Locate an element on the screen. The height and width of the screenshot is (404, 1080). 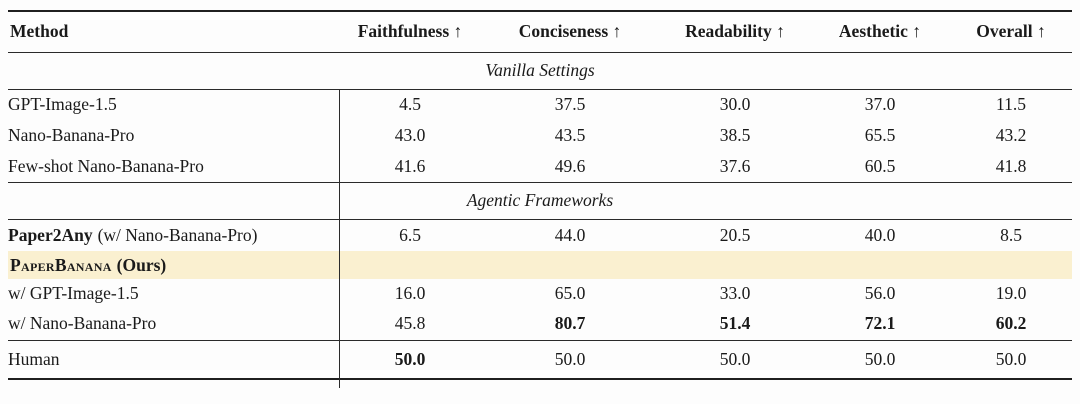
cell-readability: 37.6 is located at coordinates (735, 165).